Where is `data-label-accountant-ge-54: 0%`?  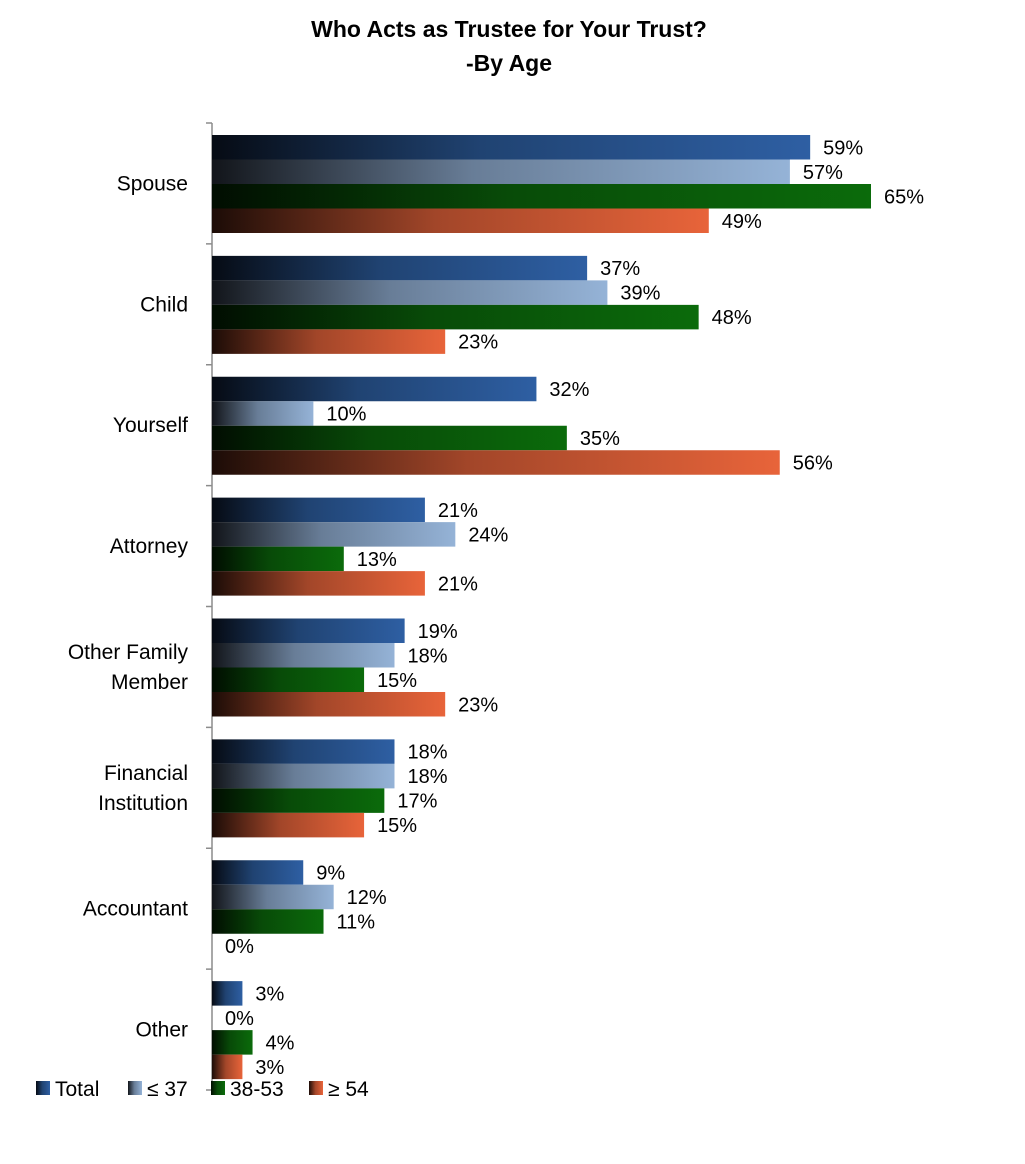 data-label-accountant-ge-54: 0% is located at coordinates (239, 947).